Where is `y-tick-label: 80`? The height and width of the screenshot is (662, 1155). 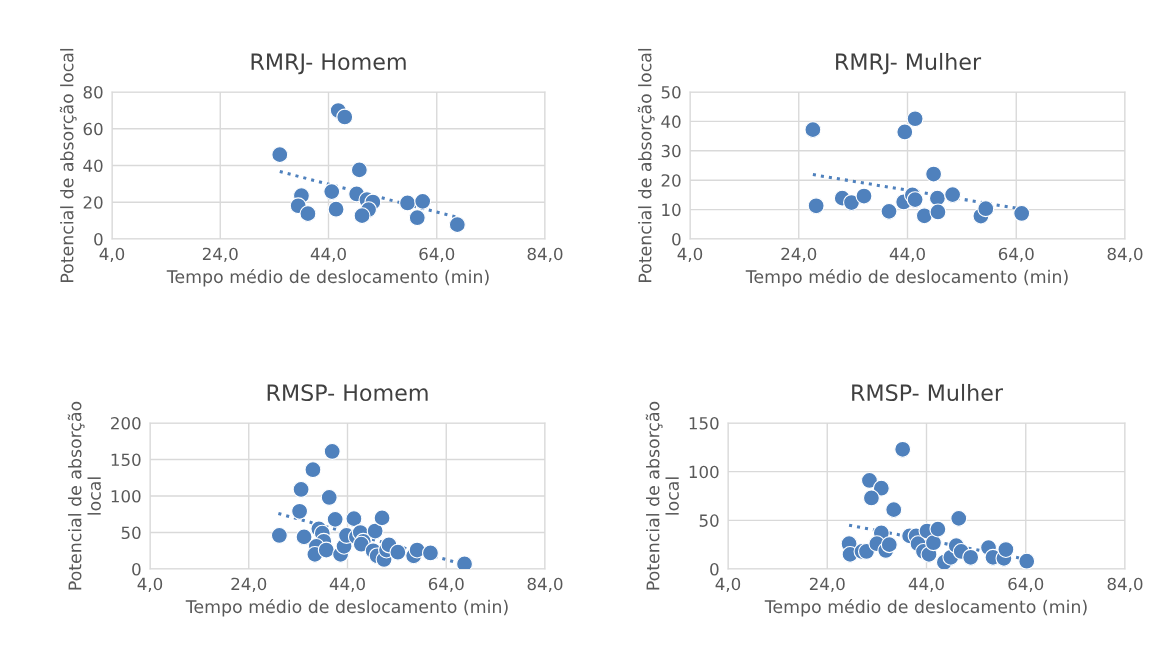
y-tick-label: 80 is located at coordinates (93, 92).